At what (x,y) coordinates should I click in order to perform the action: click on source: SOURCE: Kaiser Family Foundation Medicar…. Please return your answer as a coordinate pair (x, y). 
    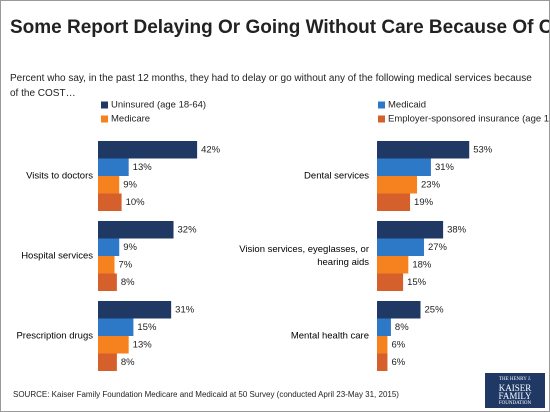
    Looking at the image, I should click on (206, 394).